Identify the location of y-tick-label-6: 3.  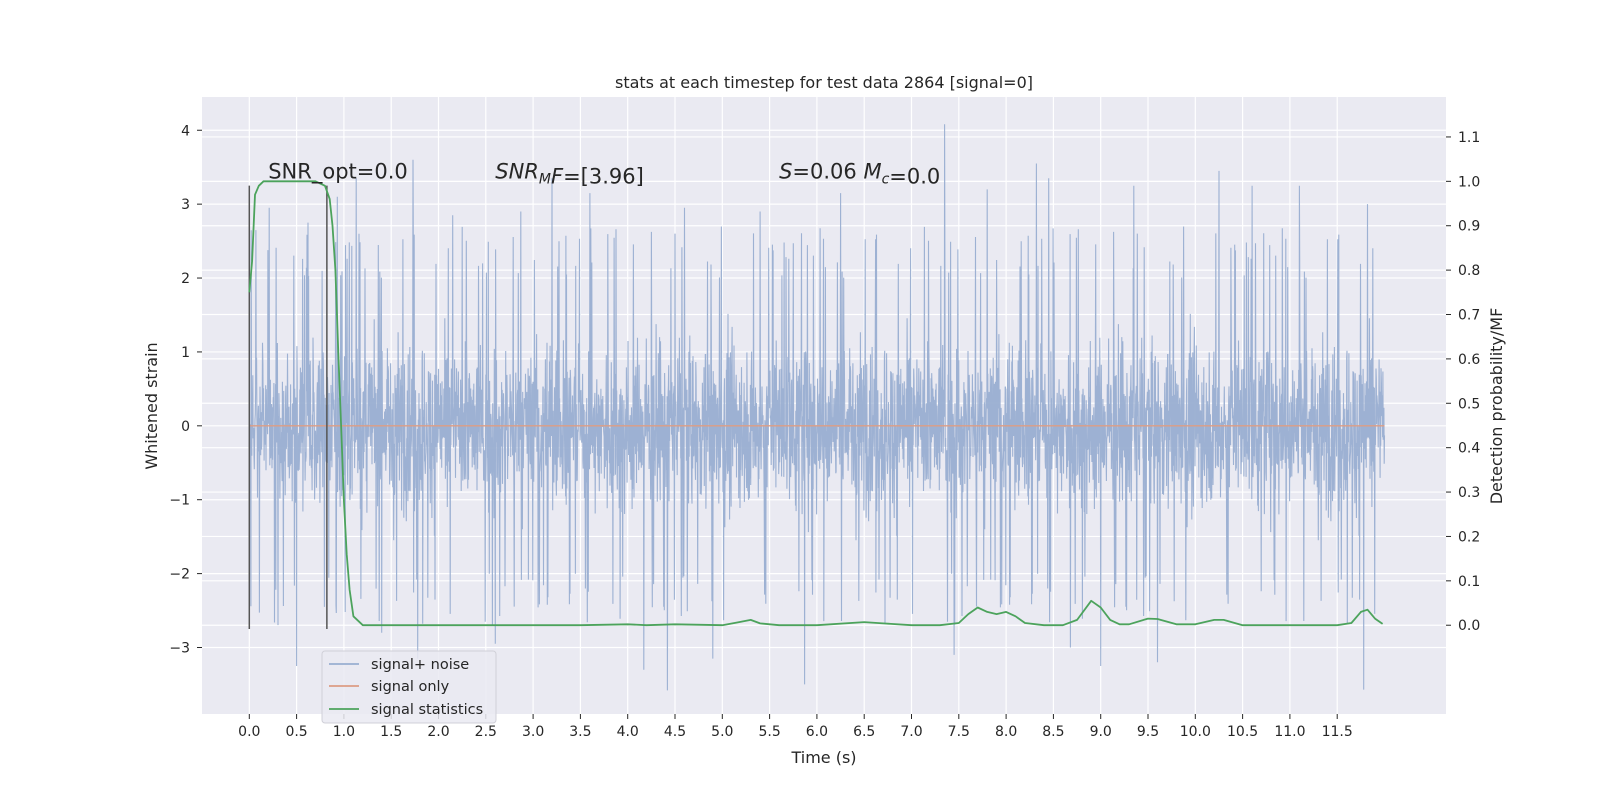
(185, 205).